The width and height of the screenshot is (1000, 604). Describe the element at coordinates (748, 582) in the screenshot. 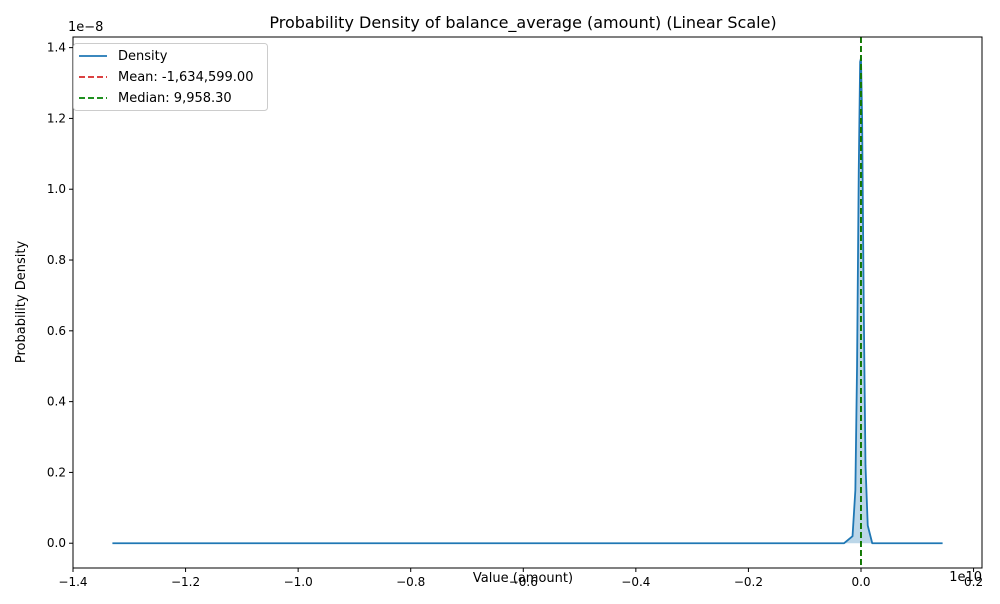

I see `x-tick-label: −0.2` at that location.